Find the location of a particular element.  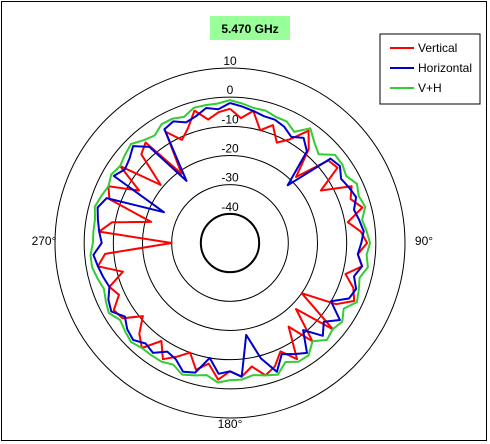

radial-tick-label: 10 is located at coordinates (230, 61).